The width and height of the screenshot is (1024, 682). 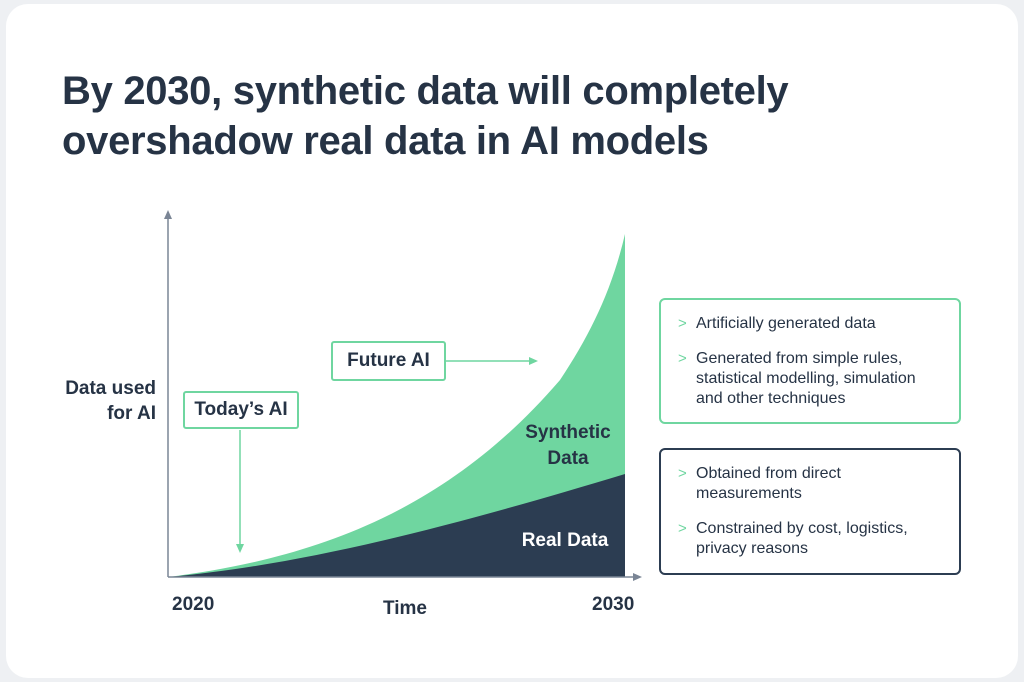 I want to click on x-axis-label: Time, so click(x=405, y=608).